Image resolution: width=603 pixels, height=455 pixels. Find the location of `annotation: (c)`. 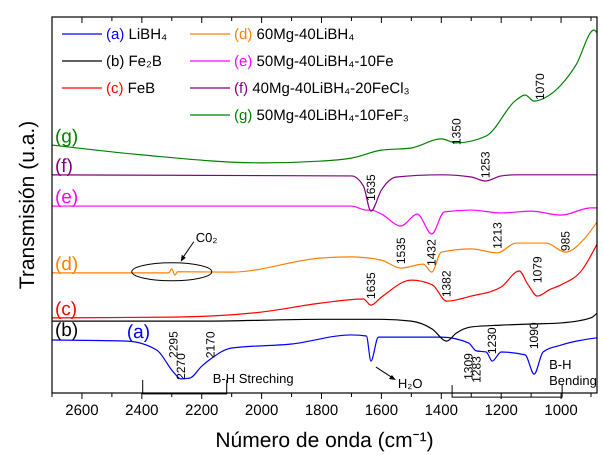

annotation: (c) is located at coordinates (66, 309).